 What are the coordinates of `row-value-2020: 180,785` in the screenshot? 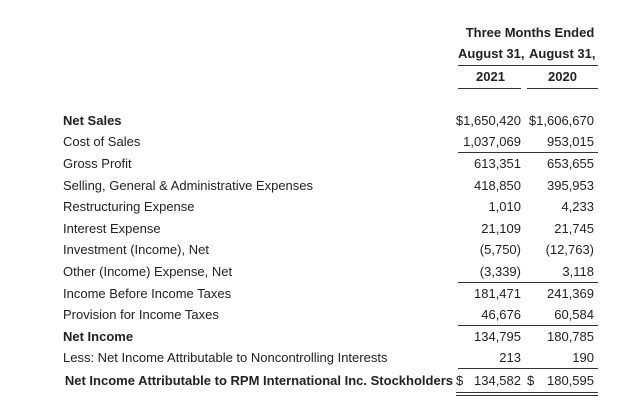 It's located at (570, 336).